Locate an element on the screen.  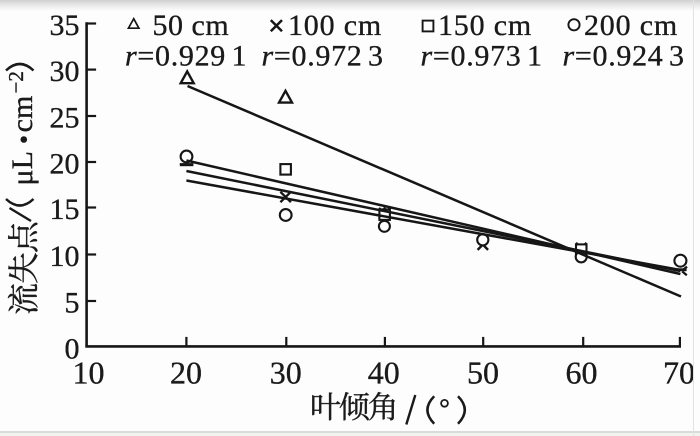
svg-text: 40 is located at coordinates (384, 373).